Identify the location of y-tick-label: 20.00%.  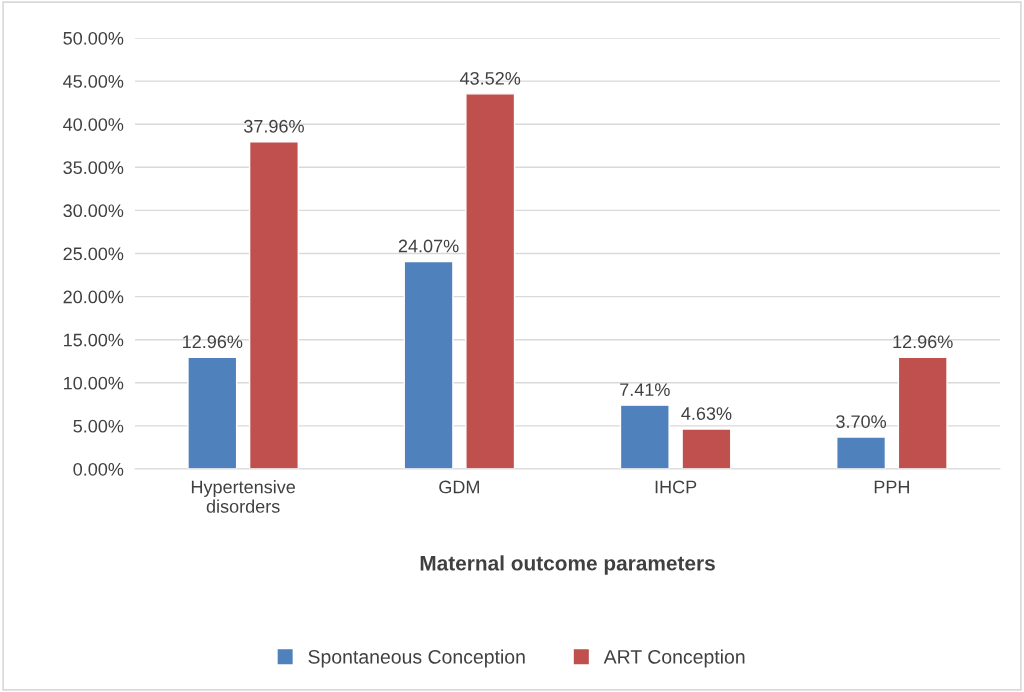
(93, 297).